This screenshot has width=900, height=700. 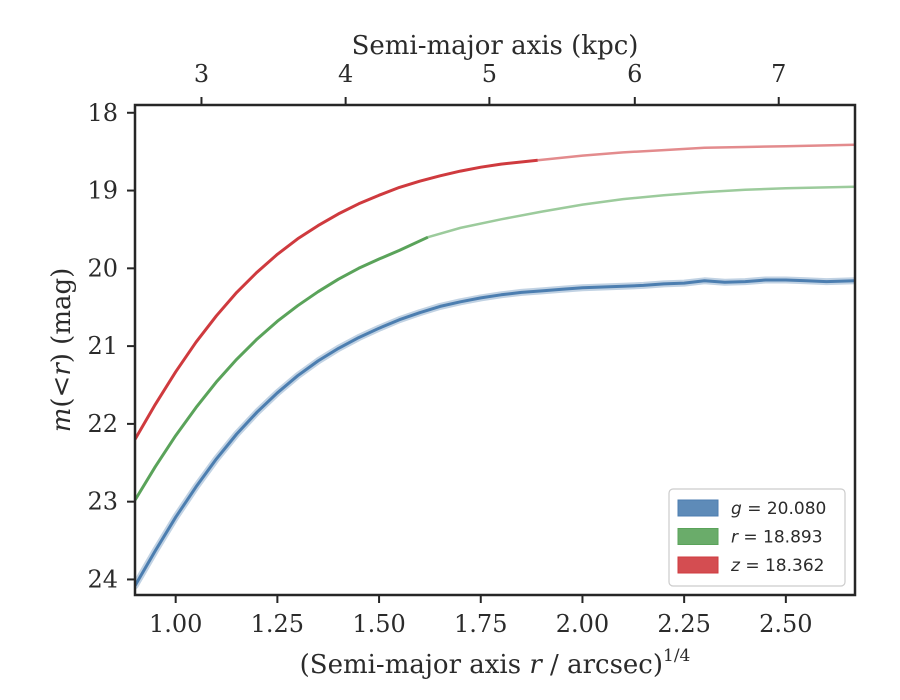 What do you see at coordinates (201, 74) in the screenshot?
I see `top-x-tick-label: 3` at bounding box center [201, 74].